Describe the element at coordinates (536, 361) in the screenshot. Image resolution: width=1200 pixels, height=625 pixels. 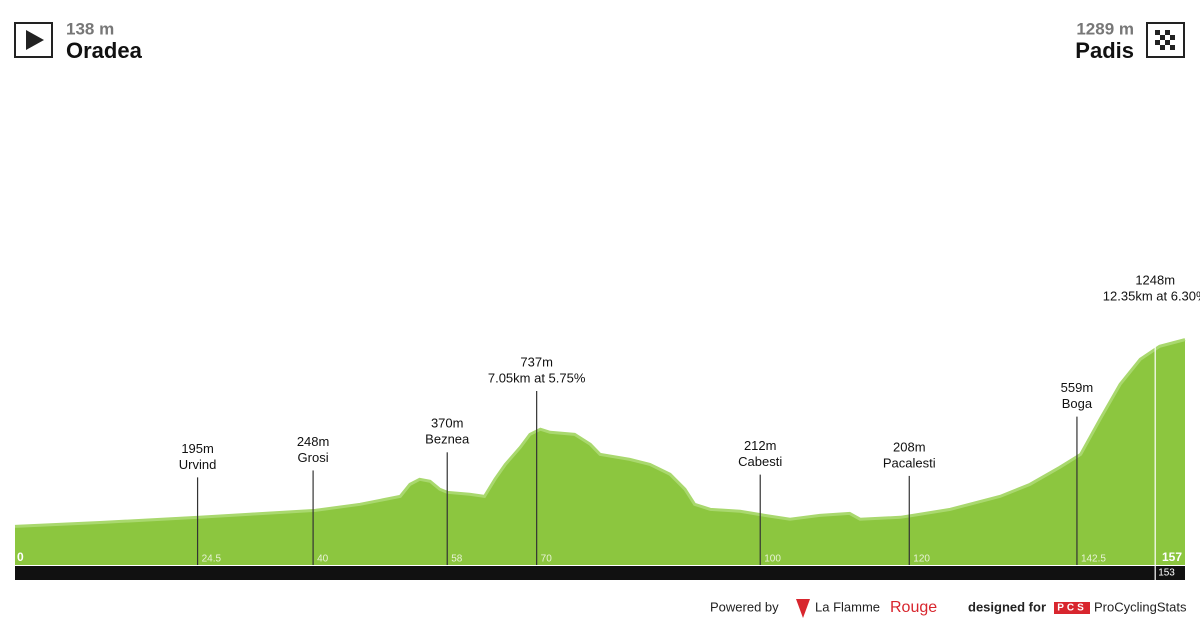
I see `marker-elevation: 737m` at that location.